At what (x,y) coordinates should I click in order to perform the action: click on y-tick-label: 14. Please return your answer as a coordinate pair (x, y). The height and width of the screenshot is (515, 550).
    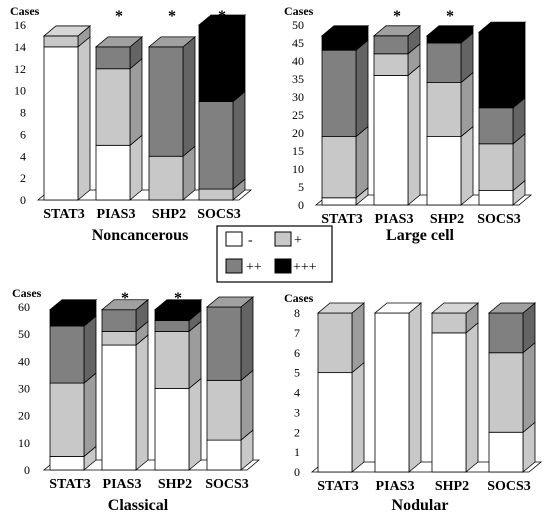
    Looking at the image, I should click on (20, 47).